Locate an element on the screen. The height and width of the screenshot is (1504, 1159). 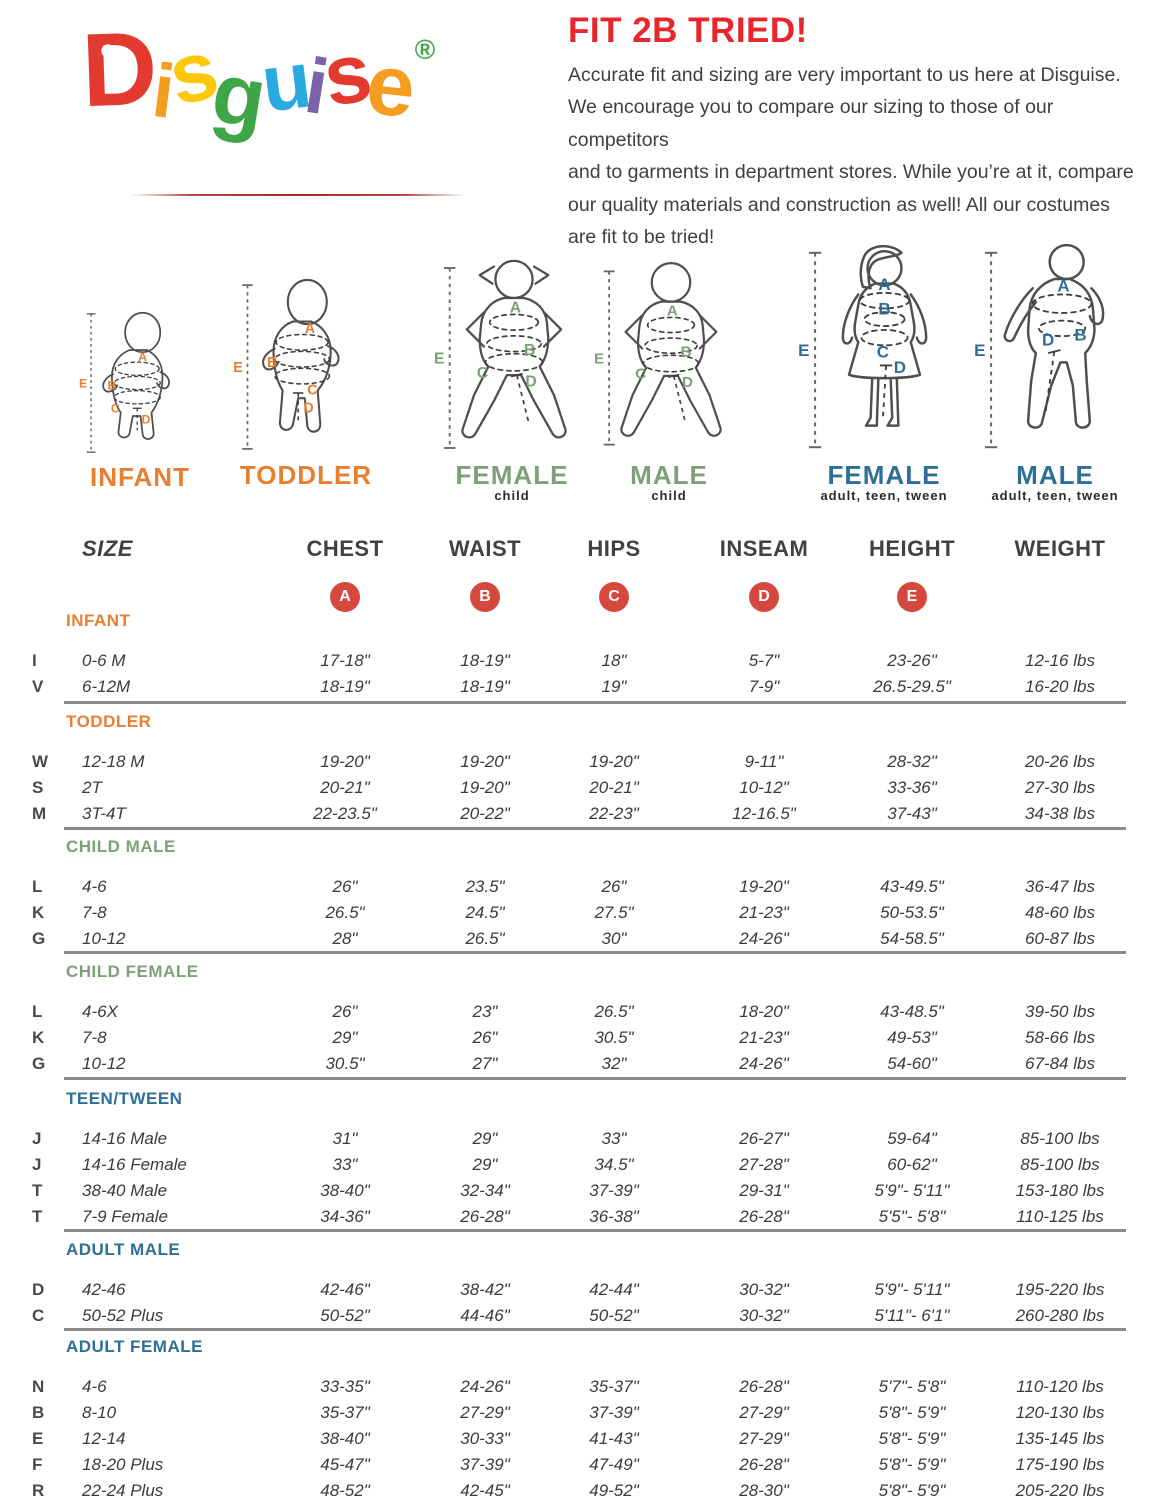
cell-waist: 23" is located at coordinates (485, 1011).